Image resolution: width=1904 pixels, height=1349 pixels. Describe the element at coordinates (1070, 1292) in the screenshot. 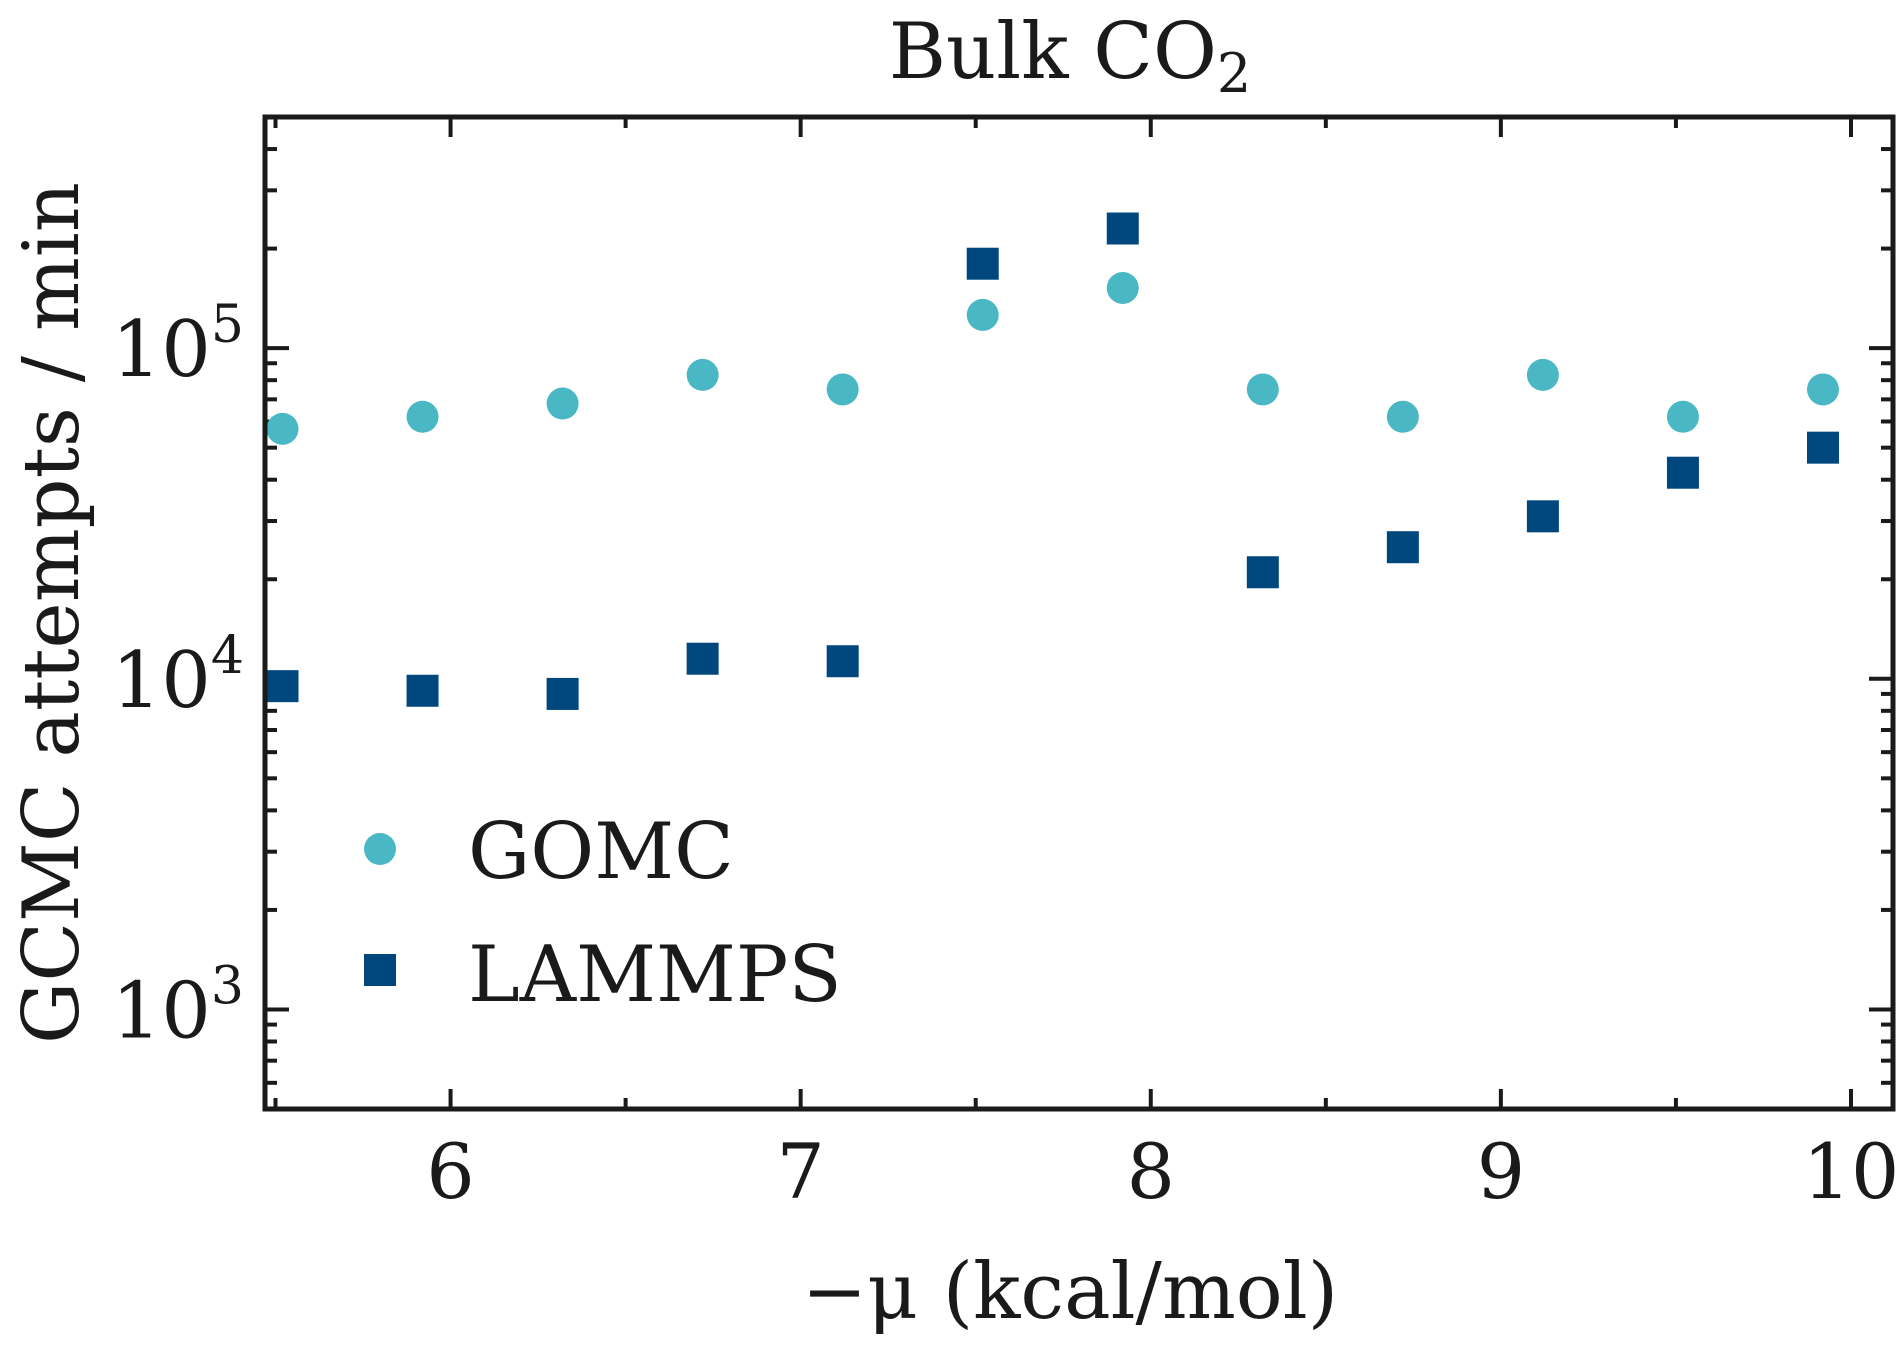

I see `x-axis-label: −μ (kcal/mol)` at that location.